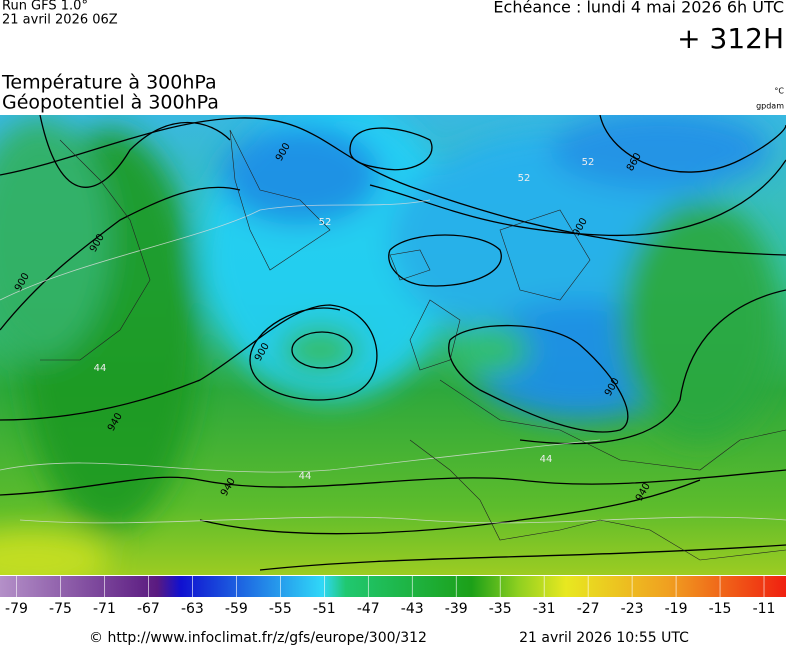  What do you see at coordinates (324, 609) in the screenshot?
I see `scale-tick-label: -51` at bounding box center [324, 609].